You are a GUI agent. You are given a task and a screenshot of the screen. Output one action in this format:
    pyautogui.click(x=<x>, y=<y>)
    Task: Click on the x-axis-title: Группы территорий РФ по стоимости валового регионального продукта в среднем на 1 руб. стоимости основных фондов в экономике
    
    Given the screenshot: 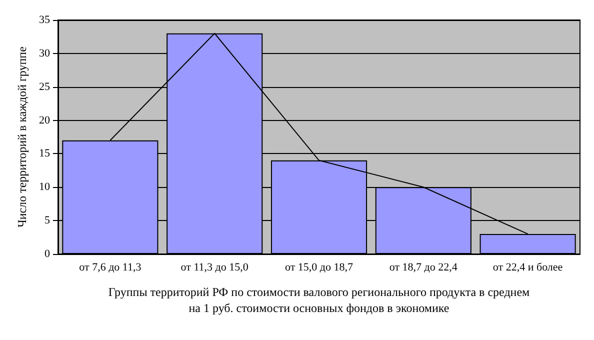 What is the action you would take?
    pyautogui.click(x=319, y=300)
    